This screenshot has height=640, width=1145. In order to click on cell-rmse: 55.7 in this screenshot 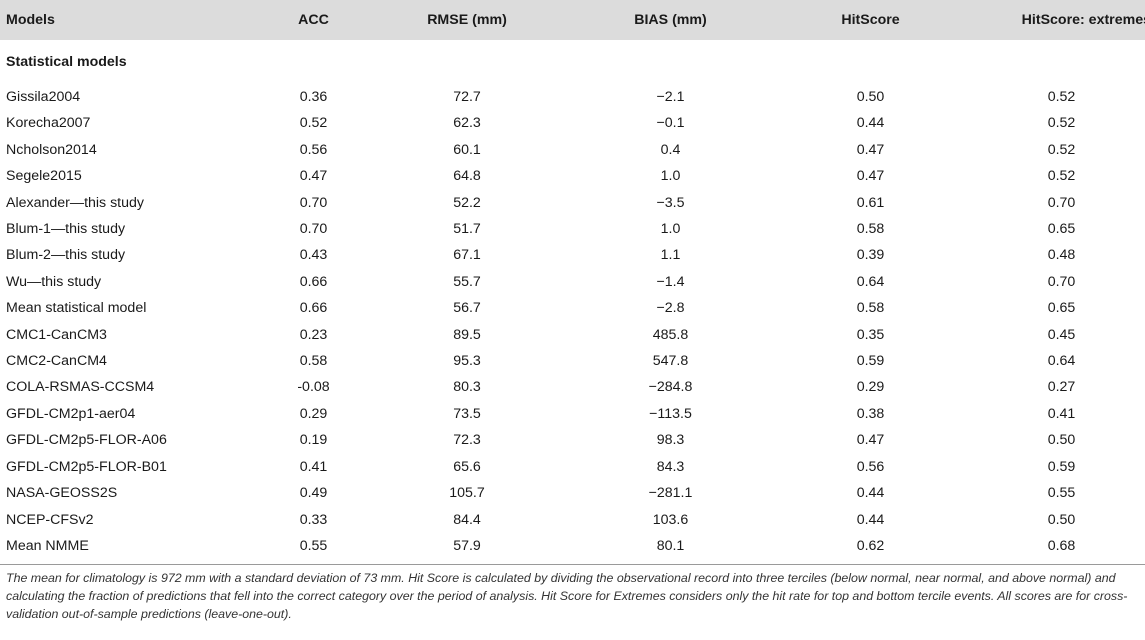, I will do `click(467, 281)`.